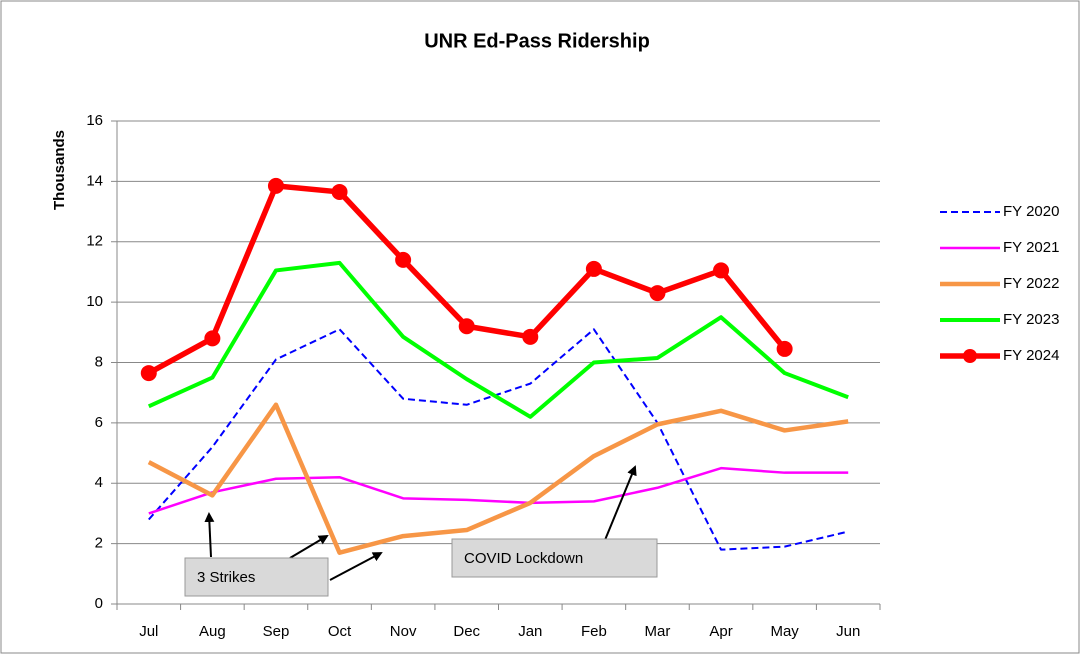 This screenshot has width=1081, height=660. I want to click on y-tick-label: 12, so click(94, 241).